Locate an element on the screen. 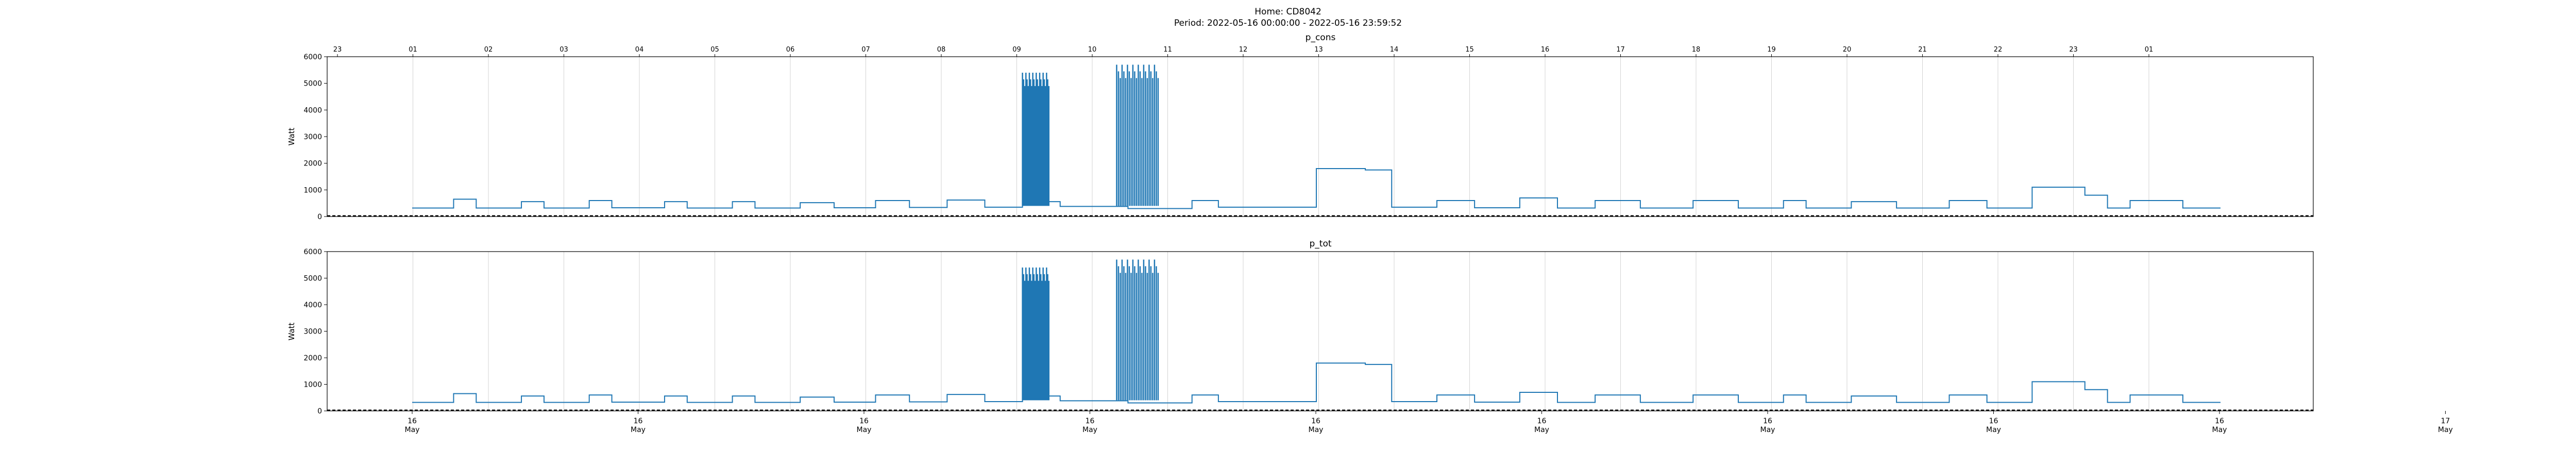  p-cons-ylabel: Watt is located at coordinates (291, 136).